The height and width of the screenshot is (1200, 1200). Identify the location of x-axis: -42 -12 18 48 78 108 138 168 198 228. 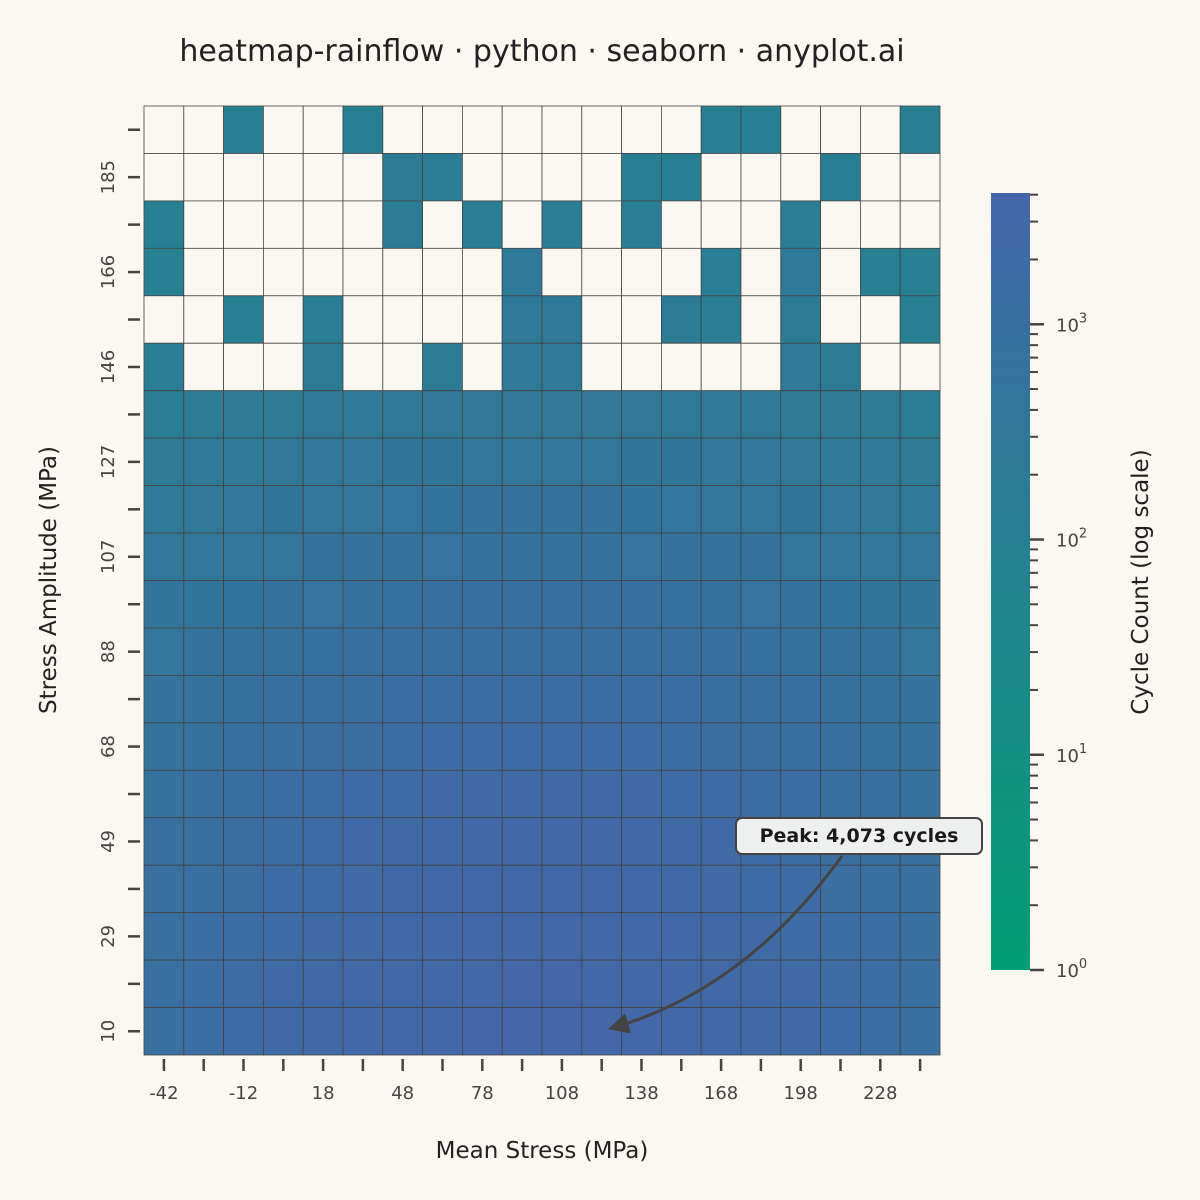
(535, 1081).